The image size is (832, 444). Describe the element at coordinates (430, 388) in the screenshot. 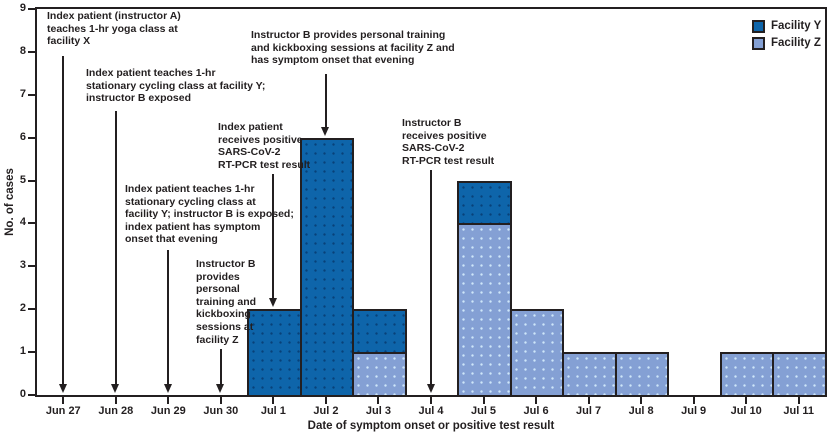

I see `annotation-arrowhead-icon-instructor-b-positive-jul4` at that location.